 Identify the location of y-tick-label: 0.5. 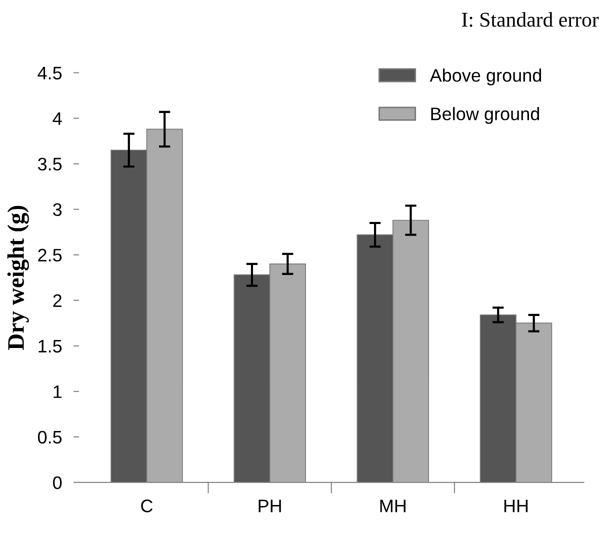
(50, 437).